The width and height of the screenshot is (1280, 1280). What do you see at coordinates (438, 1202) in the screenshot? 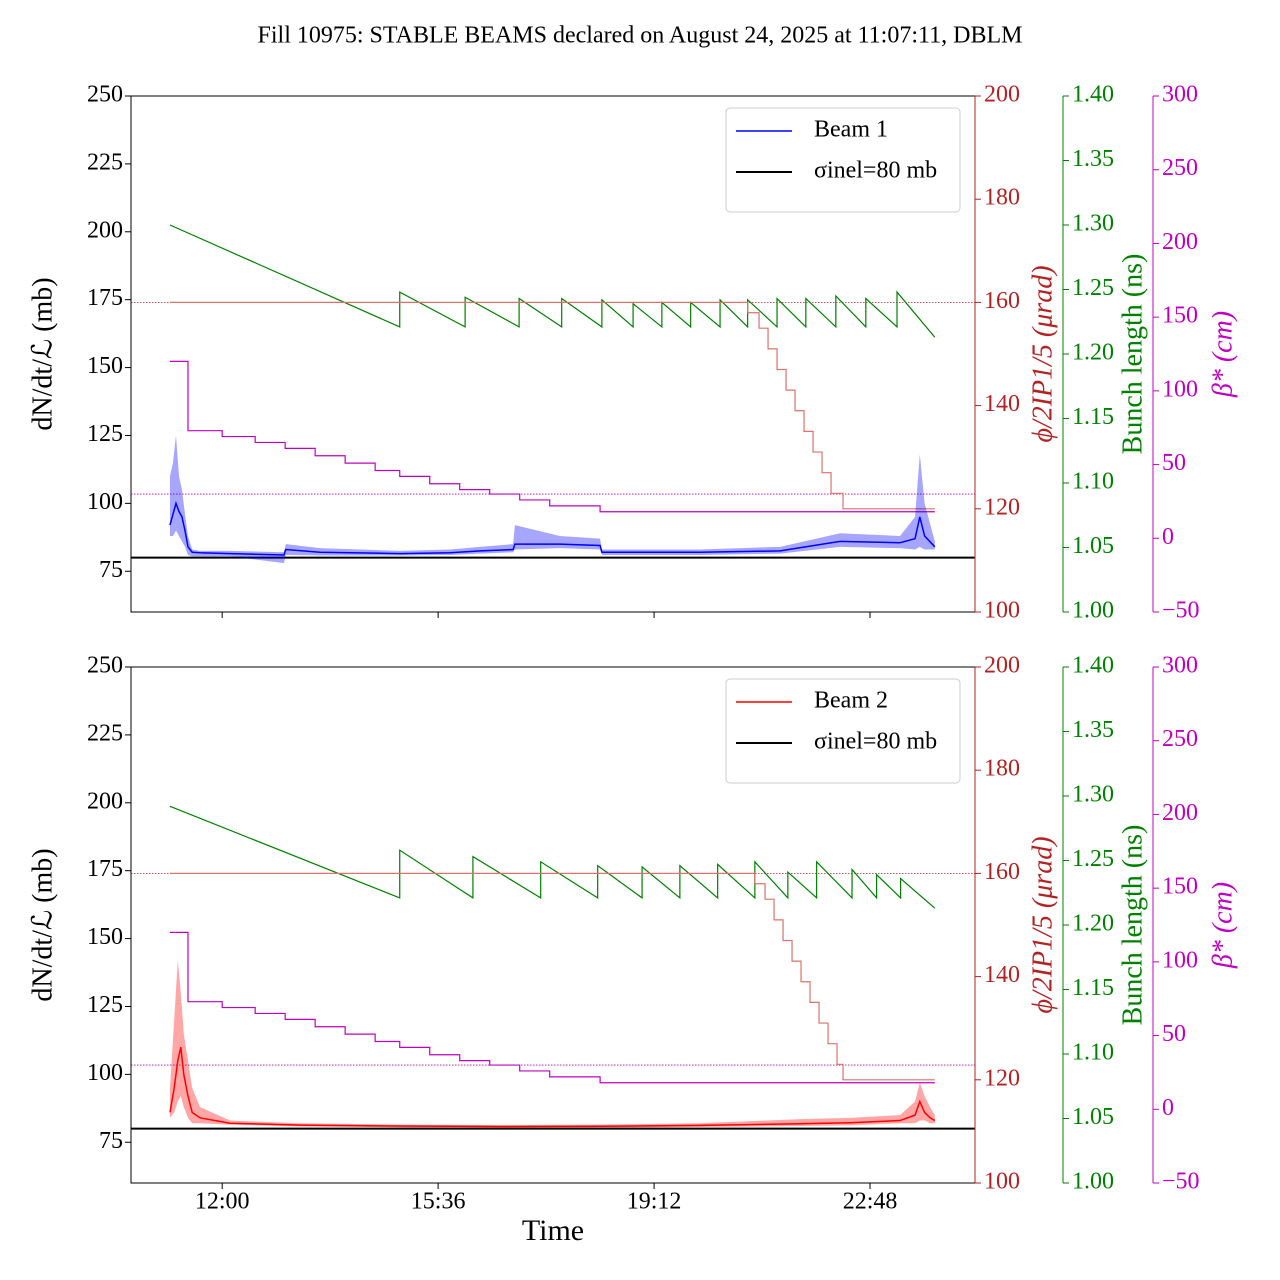
I see `x-tick-label: 15:36` at bounding box center [438, 1202].